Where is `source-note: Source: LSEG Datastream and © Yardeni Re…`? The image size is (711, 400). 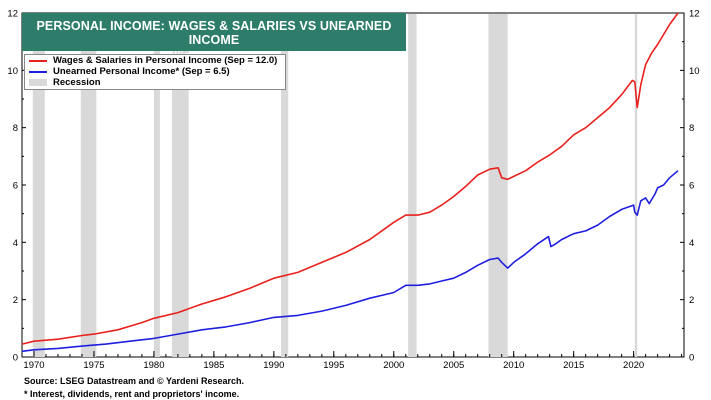
source-note: Source: LSEG Datastream and © Yardeni Re… is located at coordinates (134, 381).